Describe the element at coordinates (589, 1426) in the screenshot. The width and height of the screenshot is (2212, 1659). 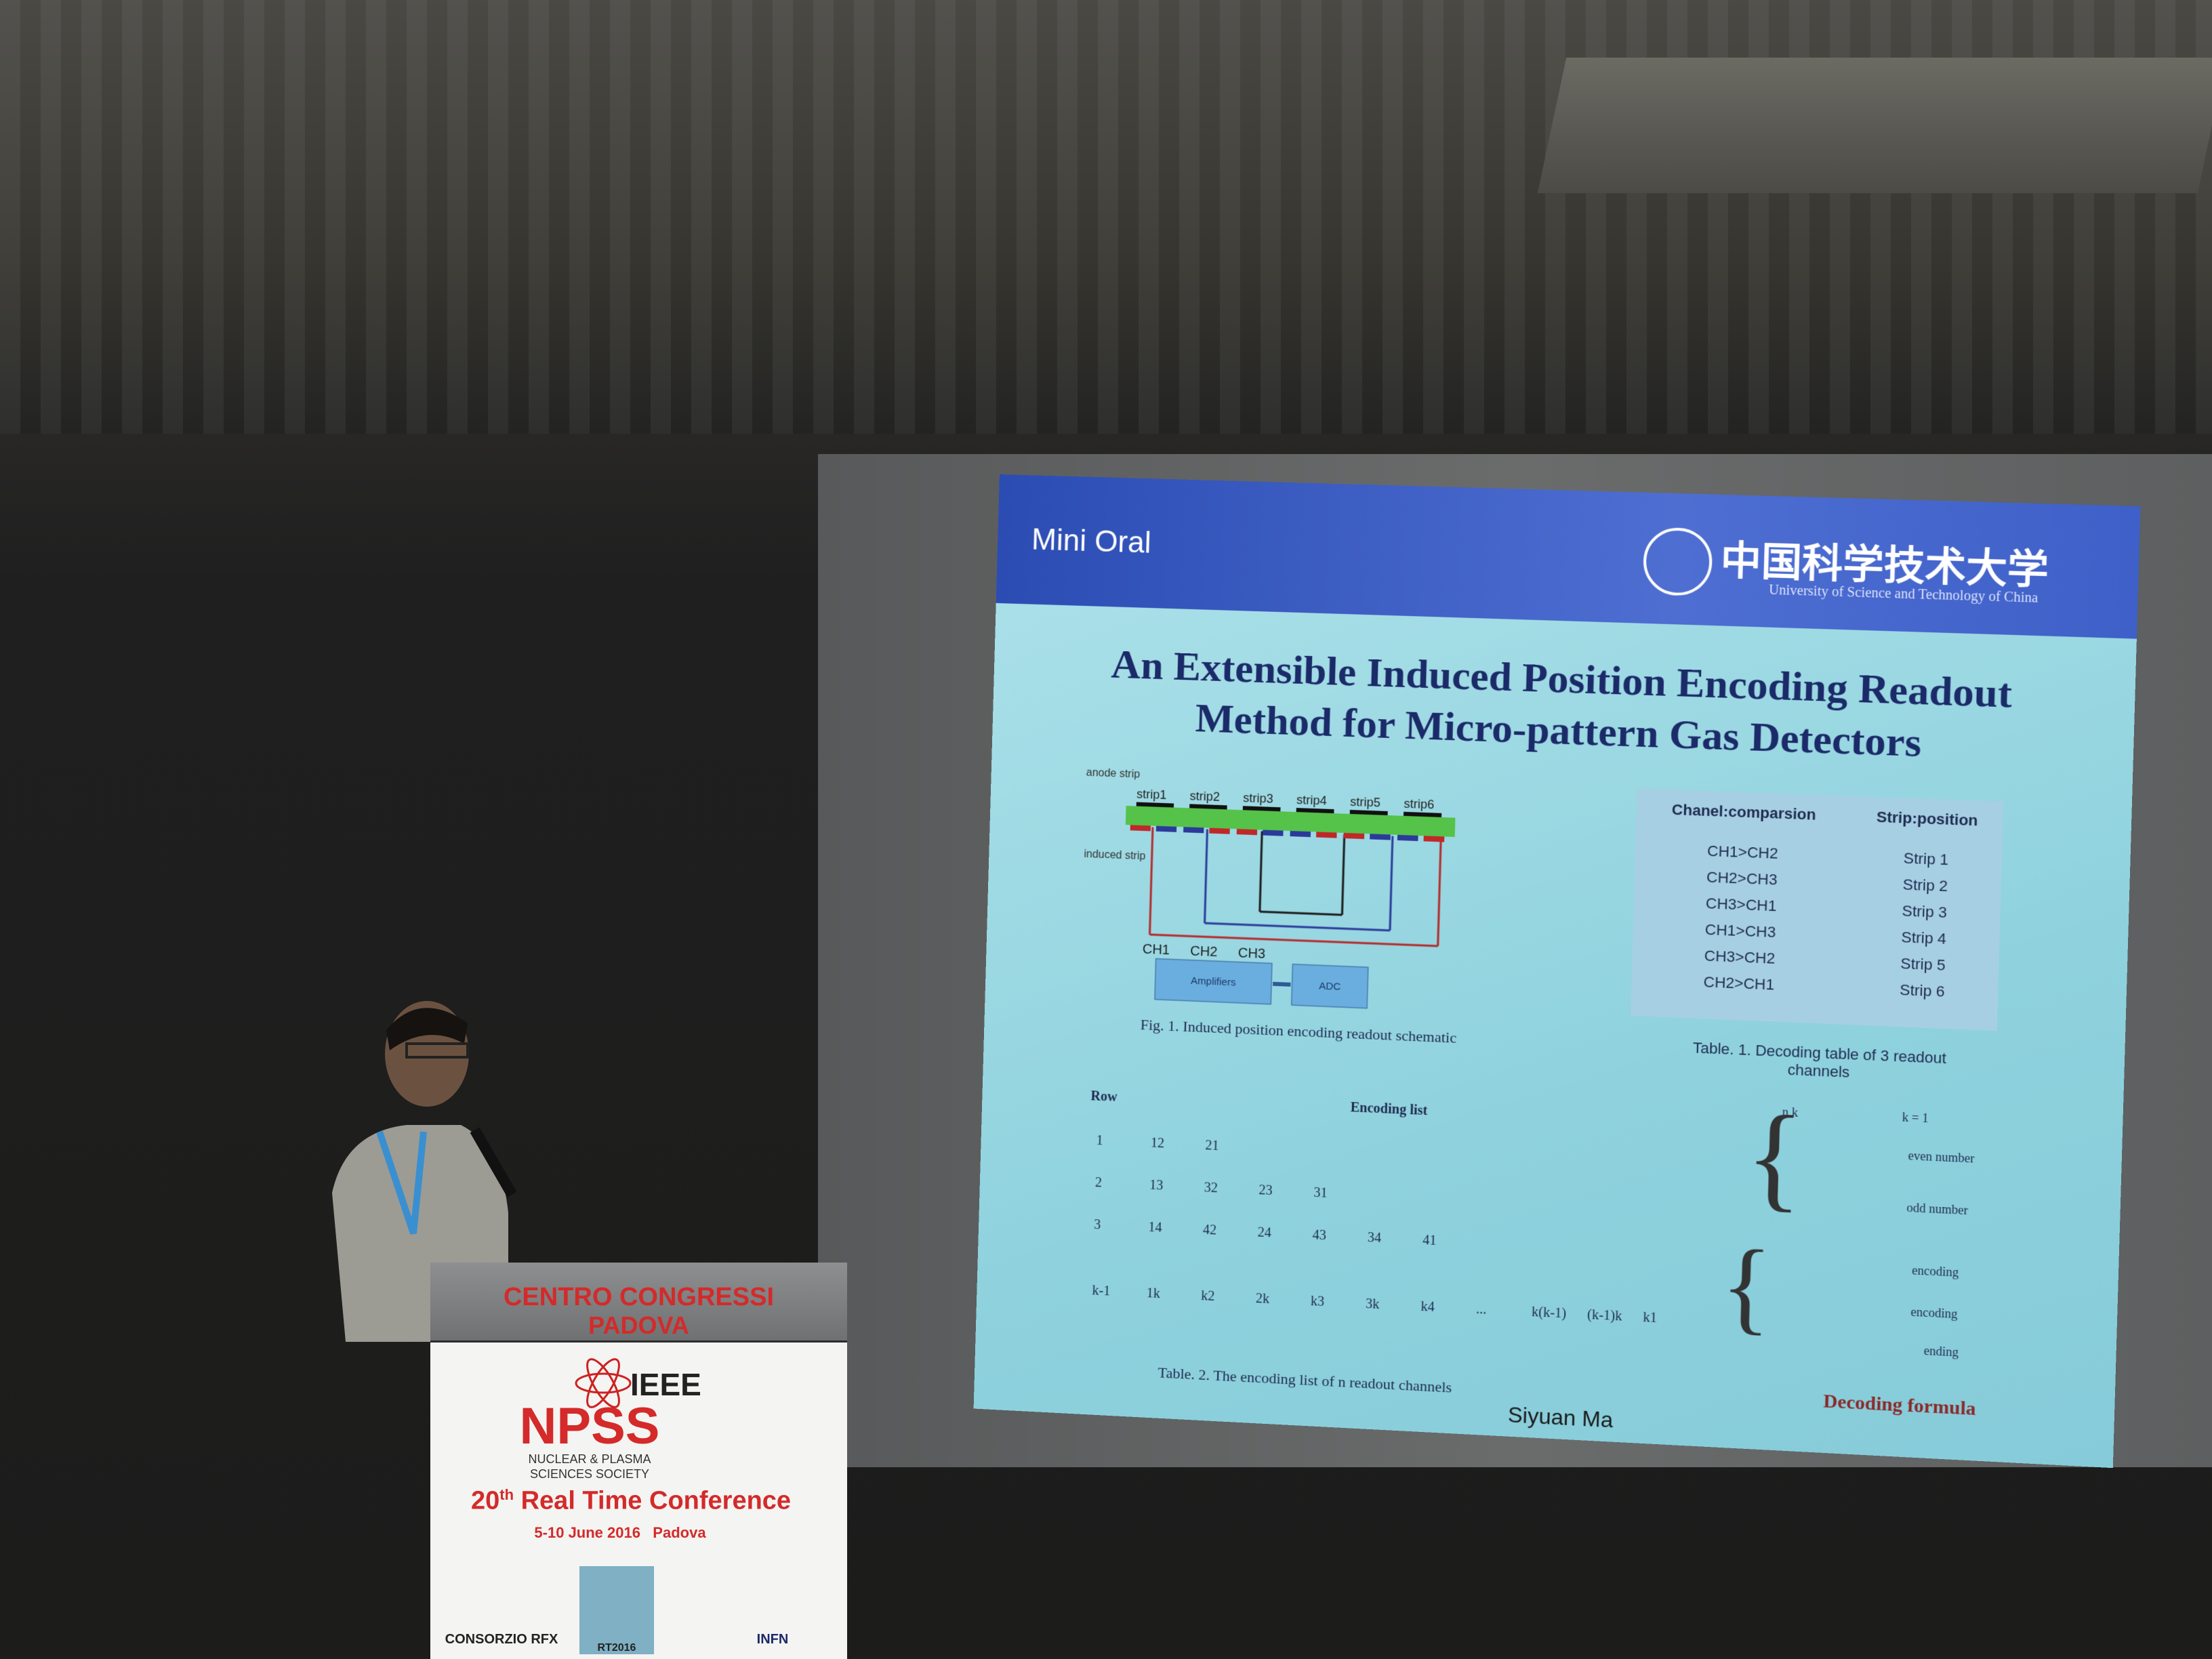
I see `org-big: NPSS` at that location.